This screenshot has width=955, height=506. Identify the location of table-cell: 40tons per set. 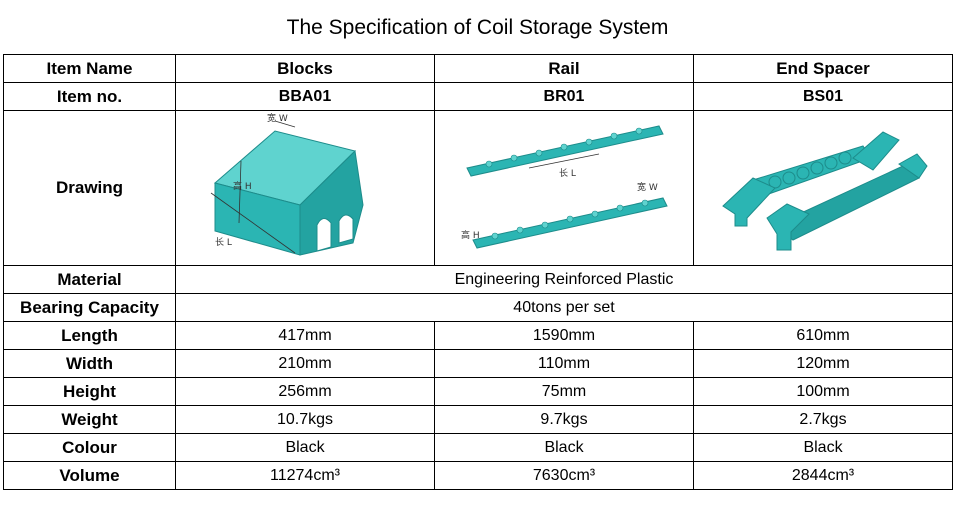
(564, 307).